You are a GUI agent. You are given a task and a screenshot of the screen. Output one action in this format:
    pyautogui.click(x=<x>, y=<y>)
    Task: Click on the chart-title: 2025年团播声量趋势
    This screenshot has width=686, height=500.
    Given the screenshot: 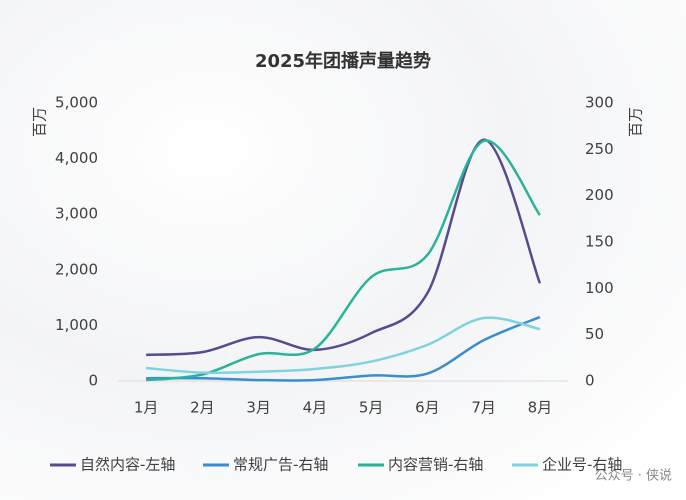 What is the action you would take?
    pyautogui.click(x=343, y=61)
    